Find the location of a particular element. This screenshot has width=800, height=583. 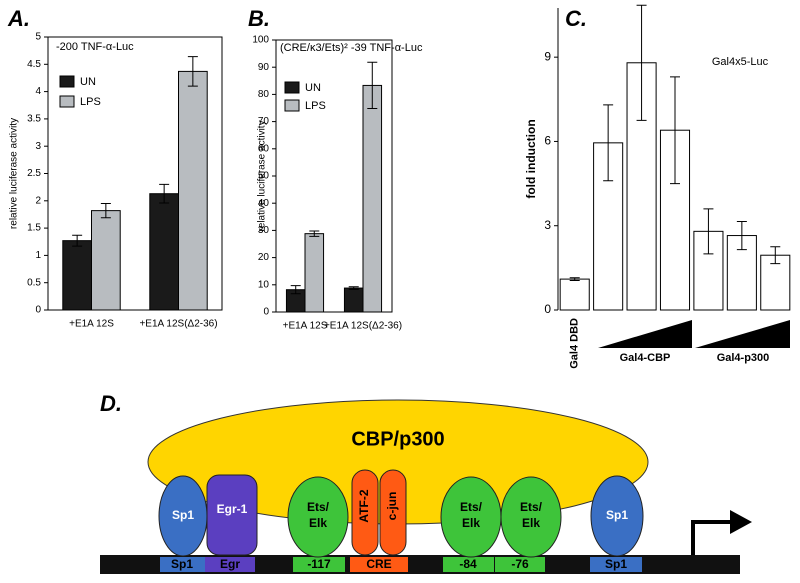

y-tick-label: 1.5 is located at coordinates (34, 228).